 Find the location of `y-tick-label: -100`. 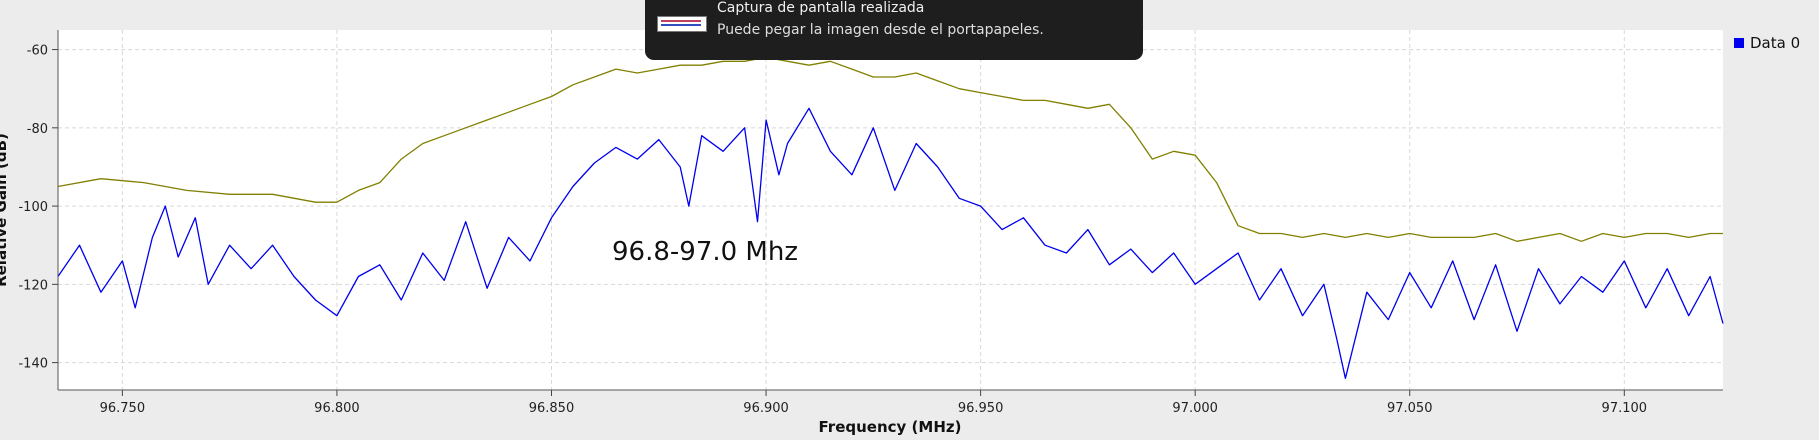

y-tick-label: -100 is located at coordinates (33, 207).